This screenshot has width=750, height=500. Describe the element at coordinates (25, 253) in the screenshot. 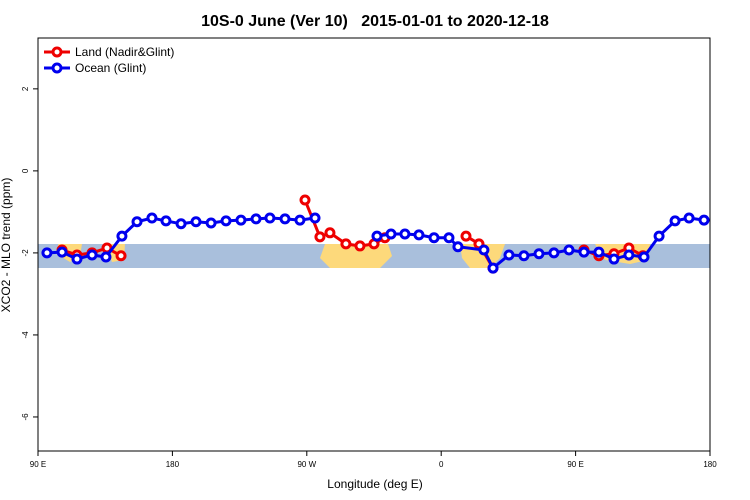

I see `y-tick-label: -2` at that location.